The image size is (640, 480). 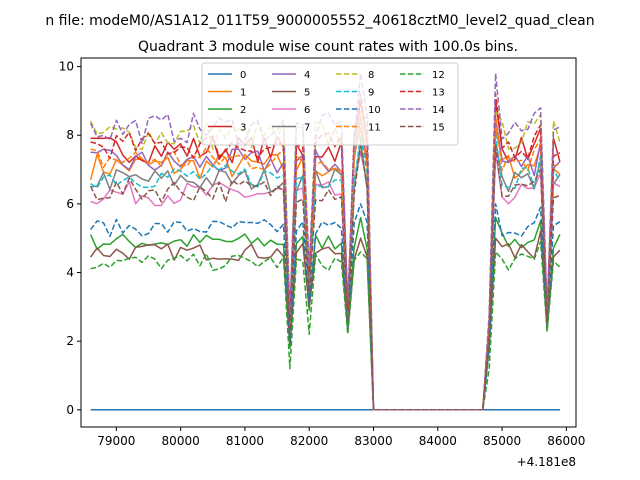 What do you see at coordinates (70, 410) in the screenshot?
I see `y-tick-label: 0` at bounding box center [70, 410].